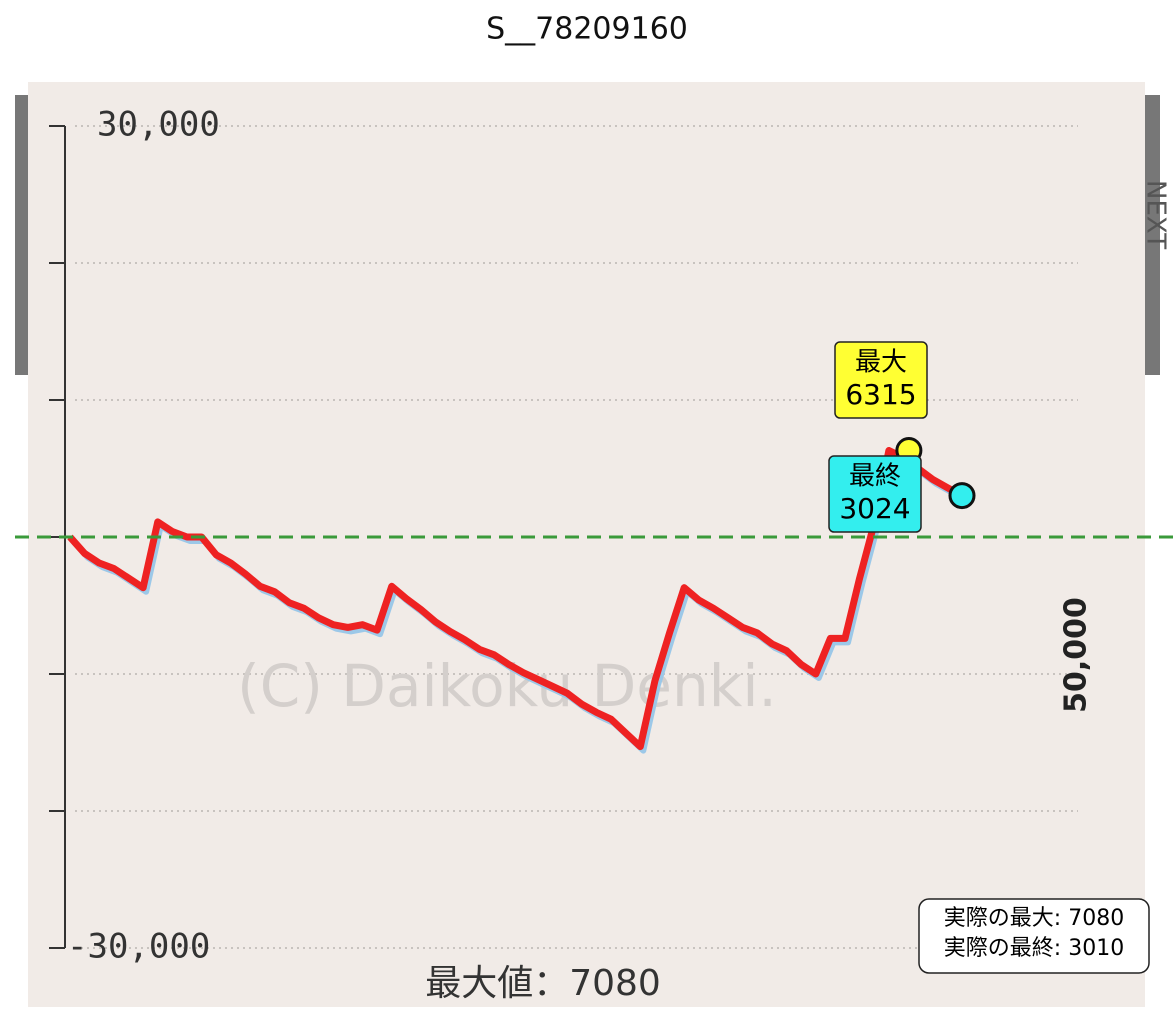 The image size is (1175, 1024). Describe the element at coordinates (1034, 918) in the screenshot. I see `note-line: 実際の最大: 7080` at that location.